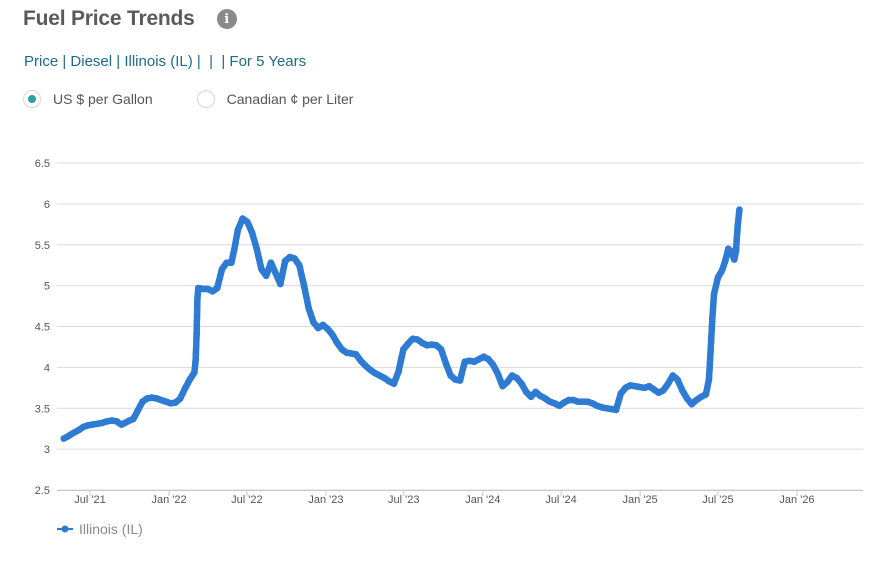  I want to click on y-tick-label: 4, so click(47, 368).